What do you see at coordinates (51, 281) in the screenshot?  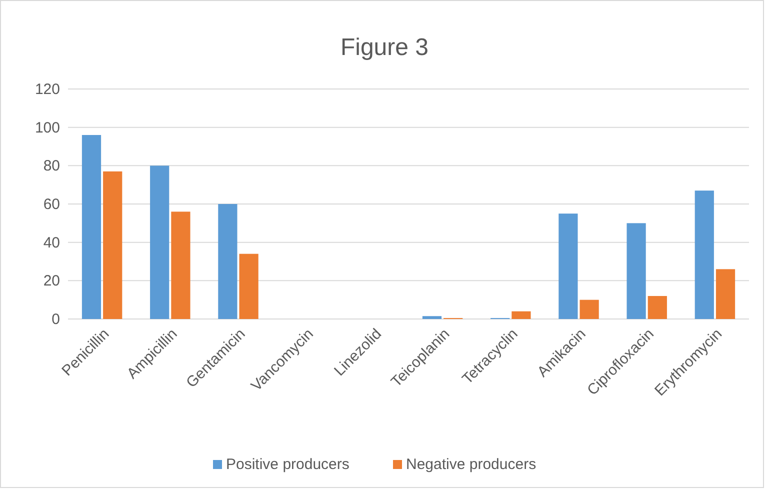 I see `y-tick-label: 20` at bounding box center [51, 281].